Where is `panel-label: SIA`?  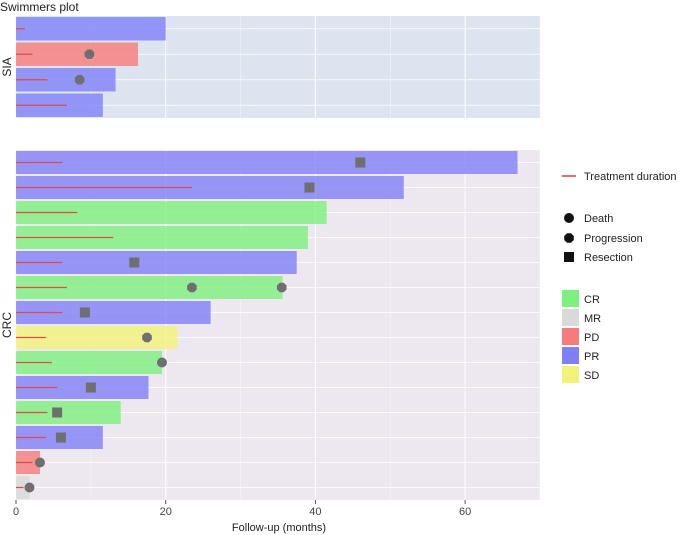
panel-label: SIA is located at coordinates (7, 66).